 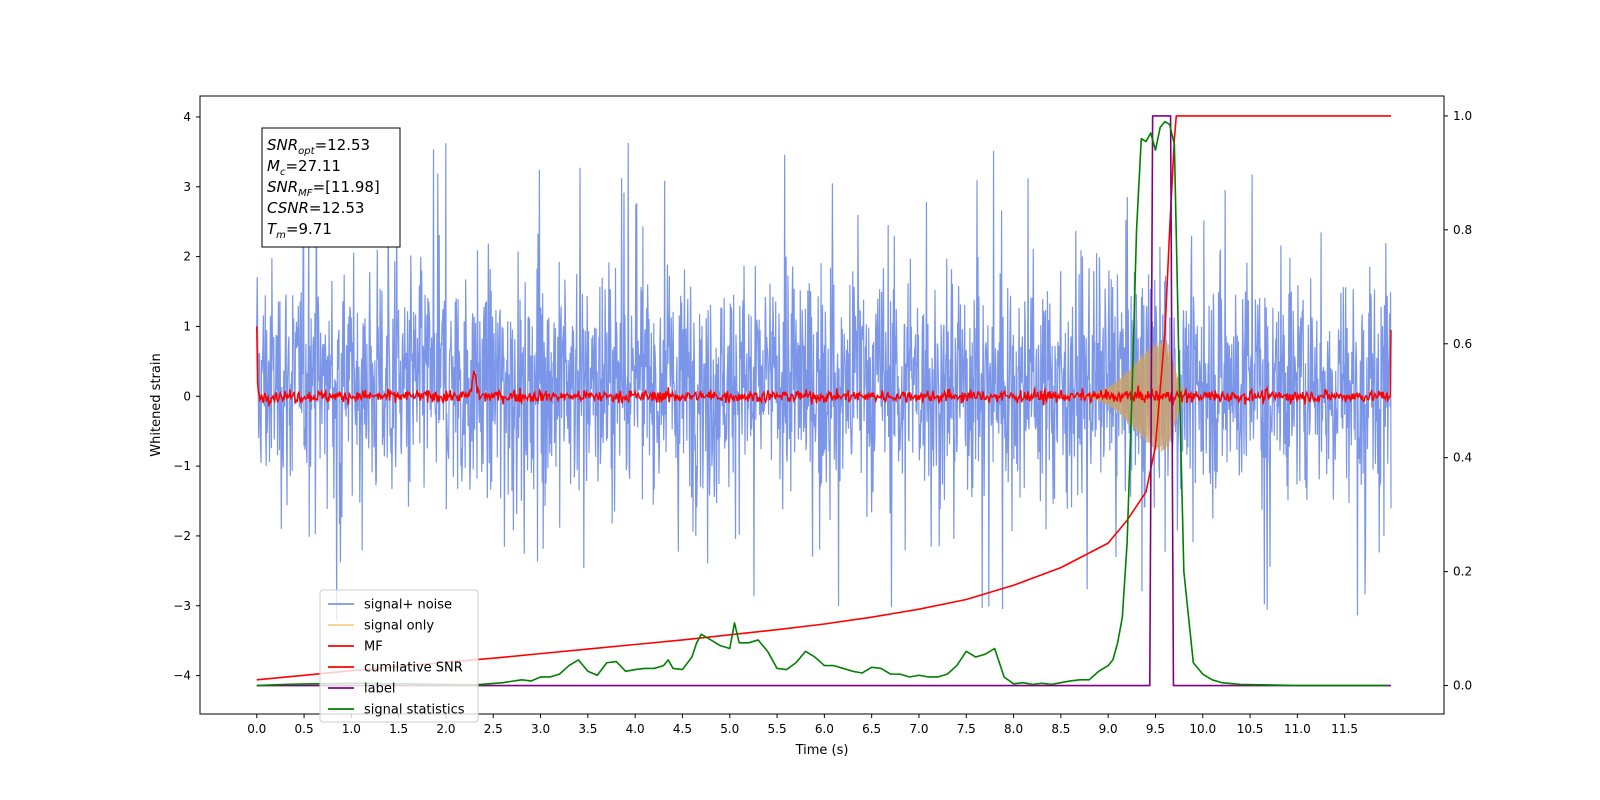 What do you see at coordinates (1060, 729) in the screenshot?
I see `x-tick-label: 8.5` at bounding box center [1060, 729].